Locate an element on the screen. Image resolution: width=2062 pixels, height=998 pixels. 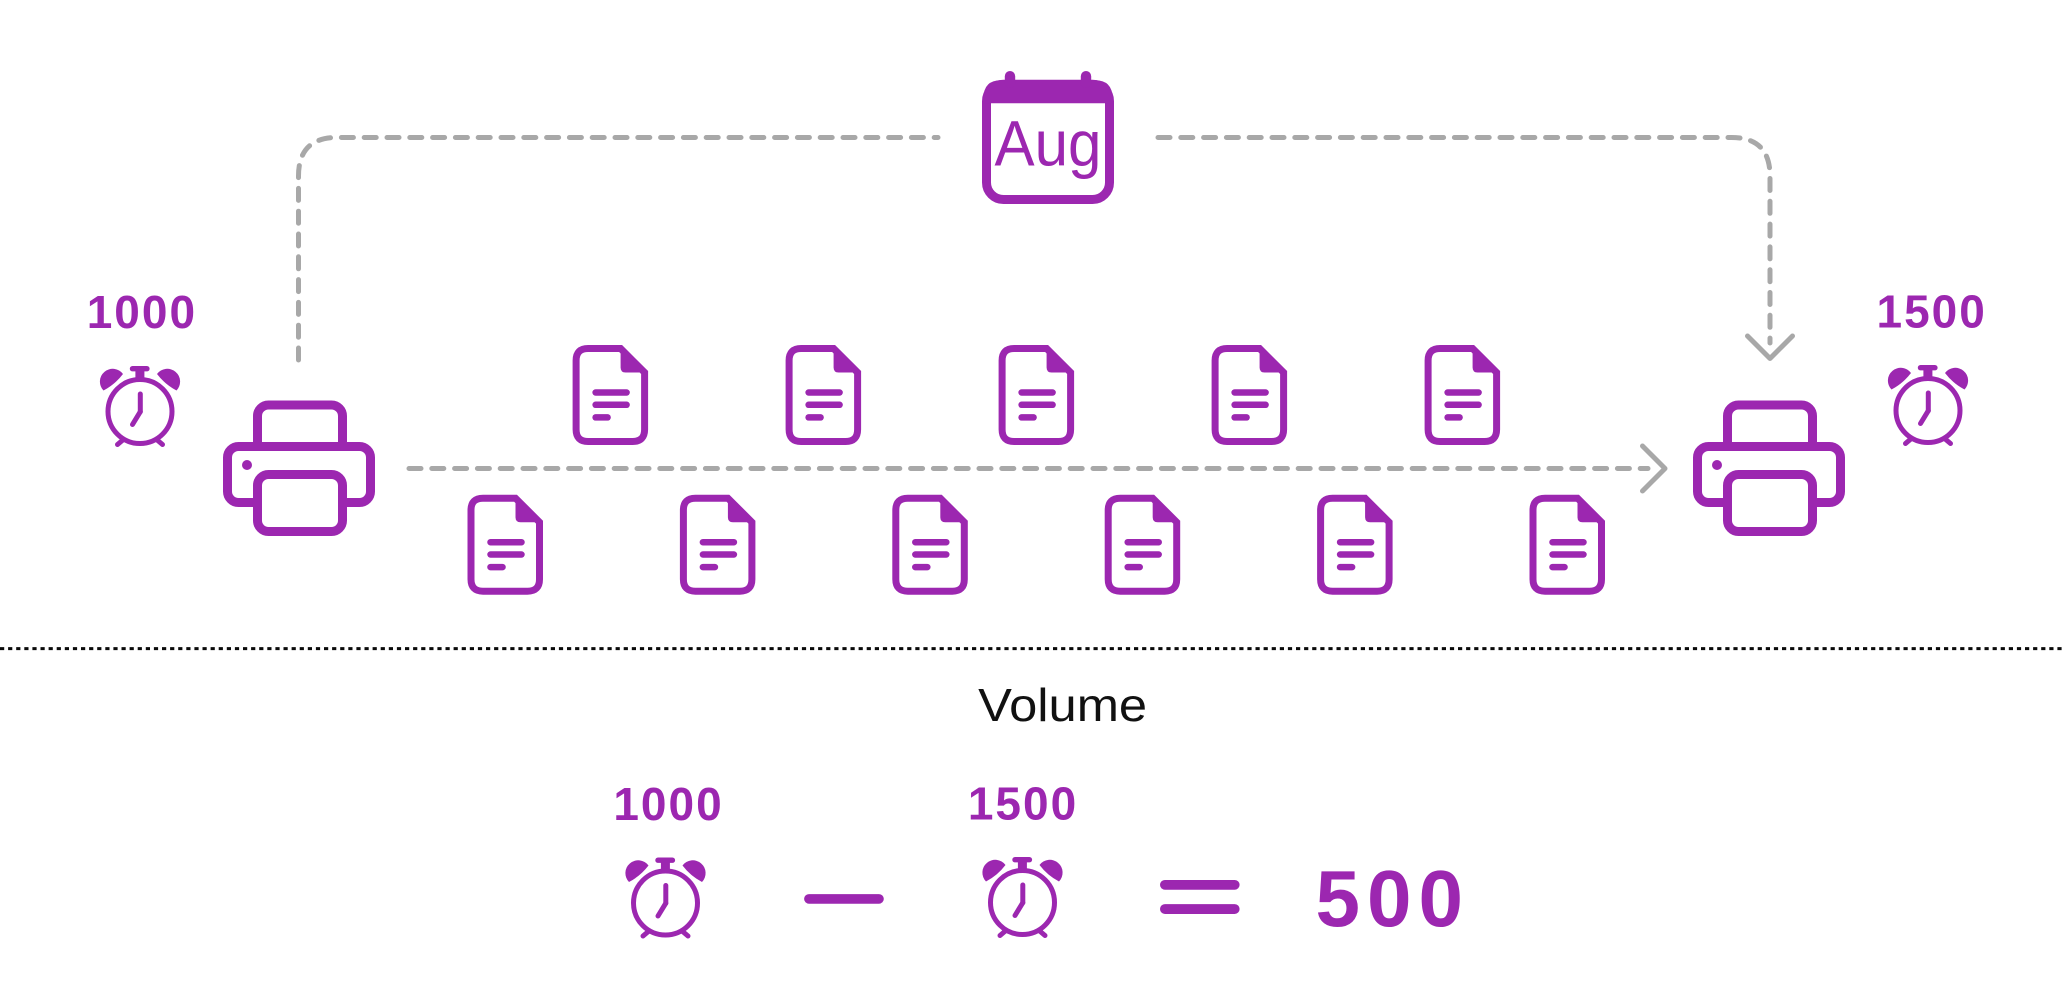
svg-text: 500 is located at coordinates (1392, 898).